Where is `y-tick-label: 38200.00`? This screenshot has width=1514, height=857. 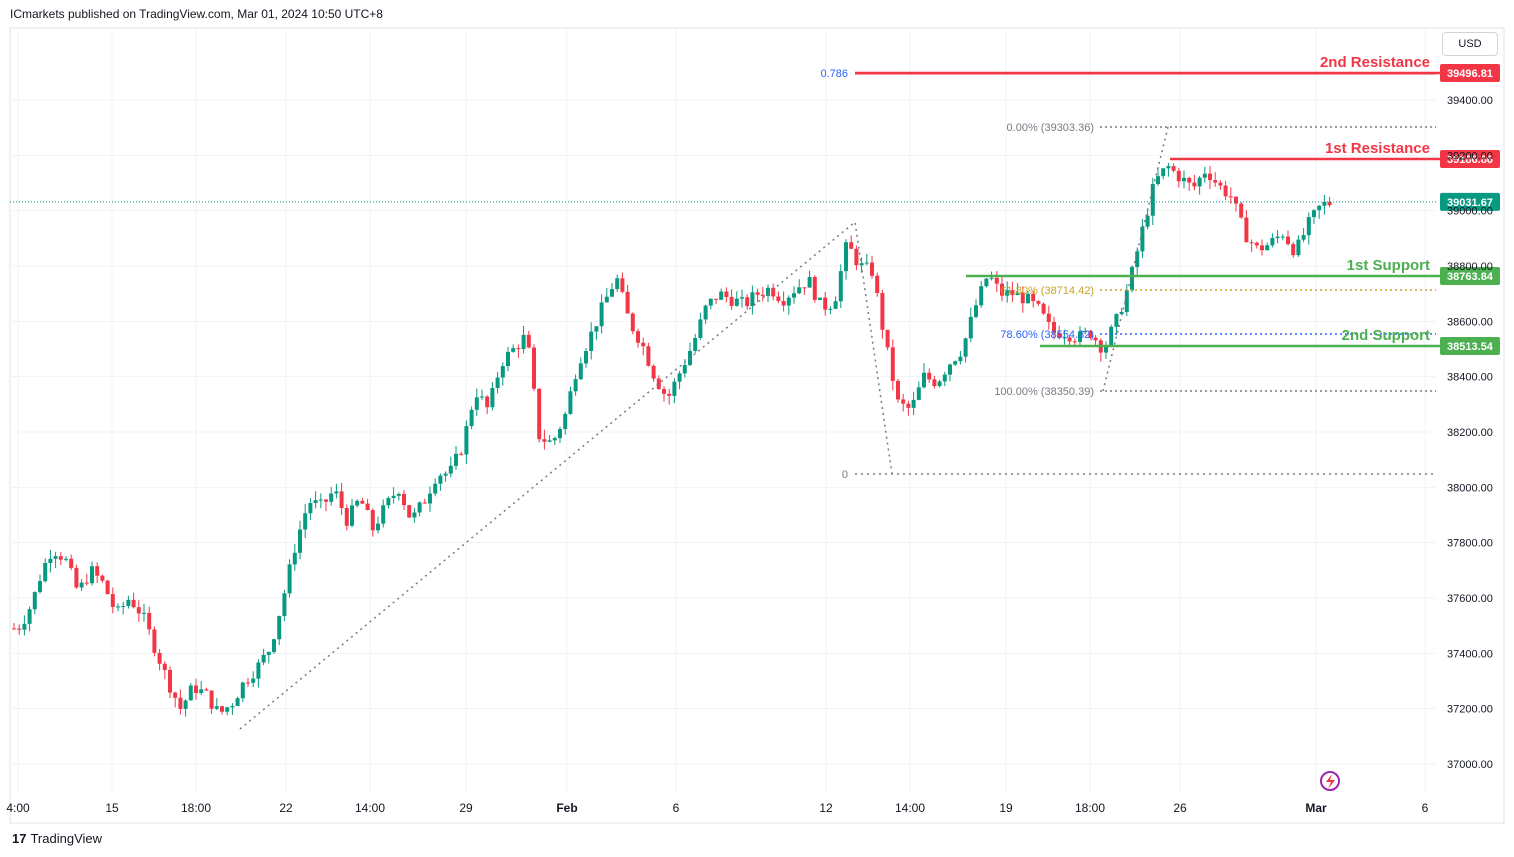 y-tick-label: 38200.00 is located at coordinates (1470, 433).